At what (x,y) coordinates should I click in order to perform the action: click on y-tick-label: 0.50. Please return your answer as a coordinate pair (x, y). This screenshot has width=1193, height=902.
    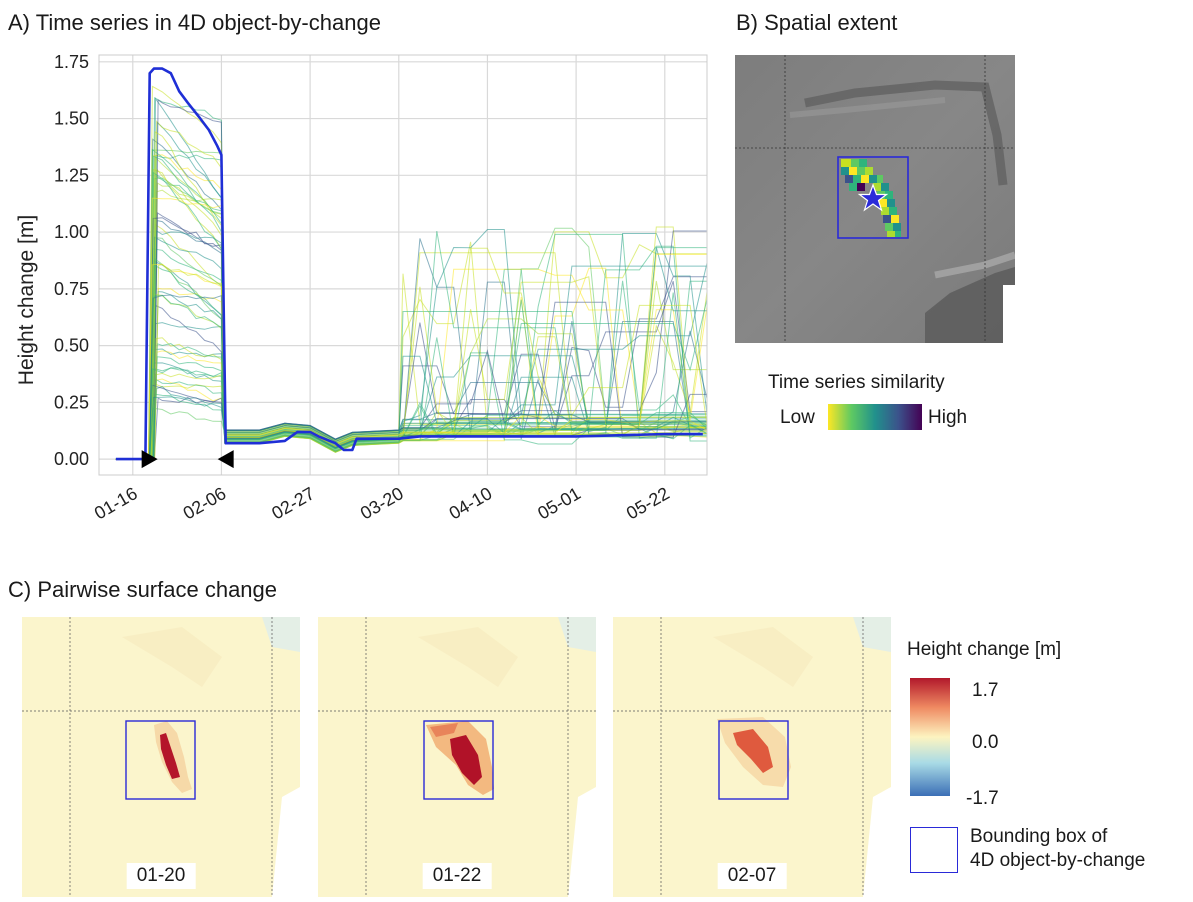
    Looking at the image, I should click on (71, 346).